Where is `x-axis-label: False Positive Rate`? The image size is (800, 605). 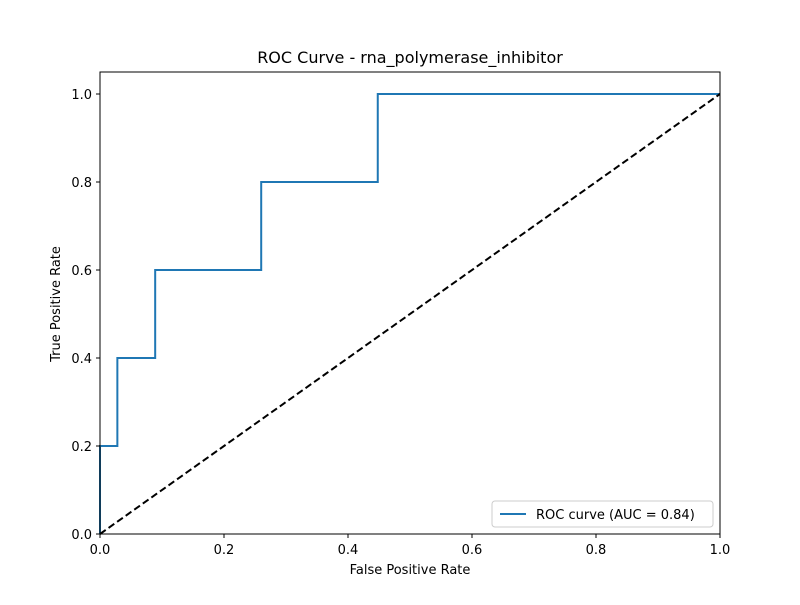 x-axis-label: False Positive Rate is located at coordinates (410, 570).